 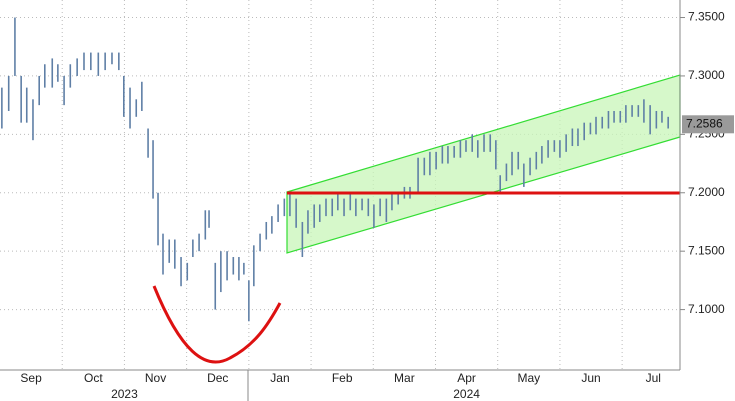 What do you see at coordinates (706, 75) in the screenshot?
I see `y-tick-label: 7.3000` at bounding box center [706, 75].